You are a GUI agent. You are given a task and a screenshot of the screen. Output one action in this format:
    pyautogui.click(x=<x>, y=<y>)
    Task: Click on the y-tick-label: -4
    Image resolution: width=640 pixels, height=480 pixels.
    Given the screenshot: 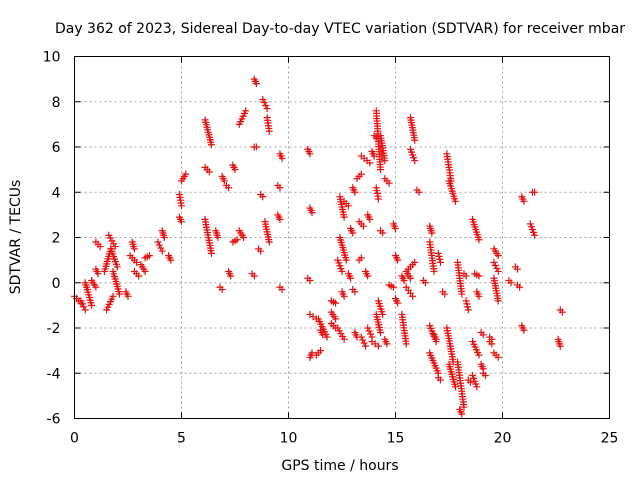 What is the action you would take?
    pyautogui.click(x=54, y=374)
    